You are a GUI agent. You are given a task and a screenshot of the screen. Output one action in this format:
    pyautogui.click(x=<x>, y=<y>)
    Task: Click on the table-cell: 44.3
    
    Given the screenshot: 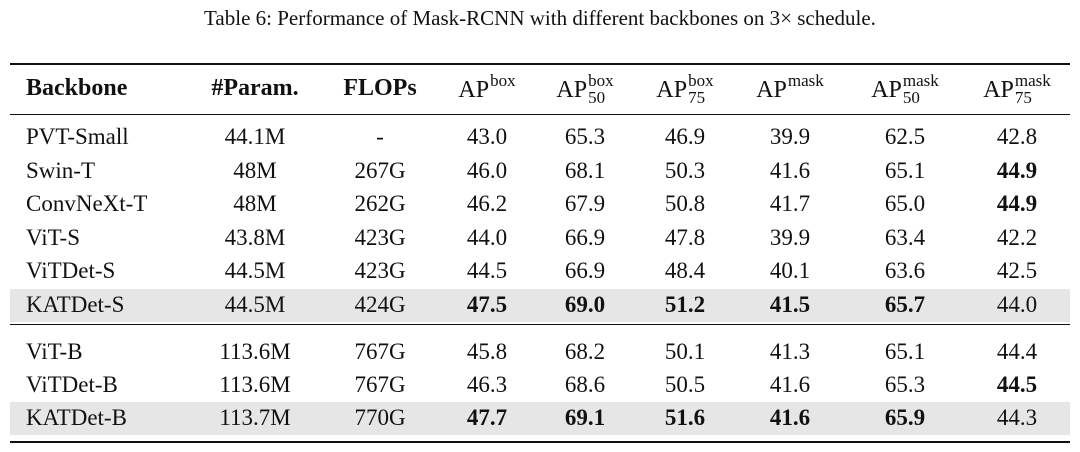 What is the action you would take?
    pyautogui.click(x=1017, y=418)
    